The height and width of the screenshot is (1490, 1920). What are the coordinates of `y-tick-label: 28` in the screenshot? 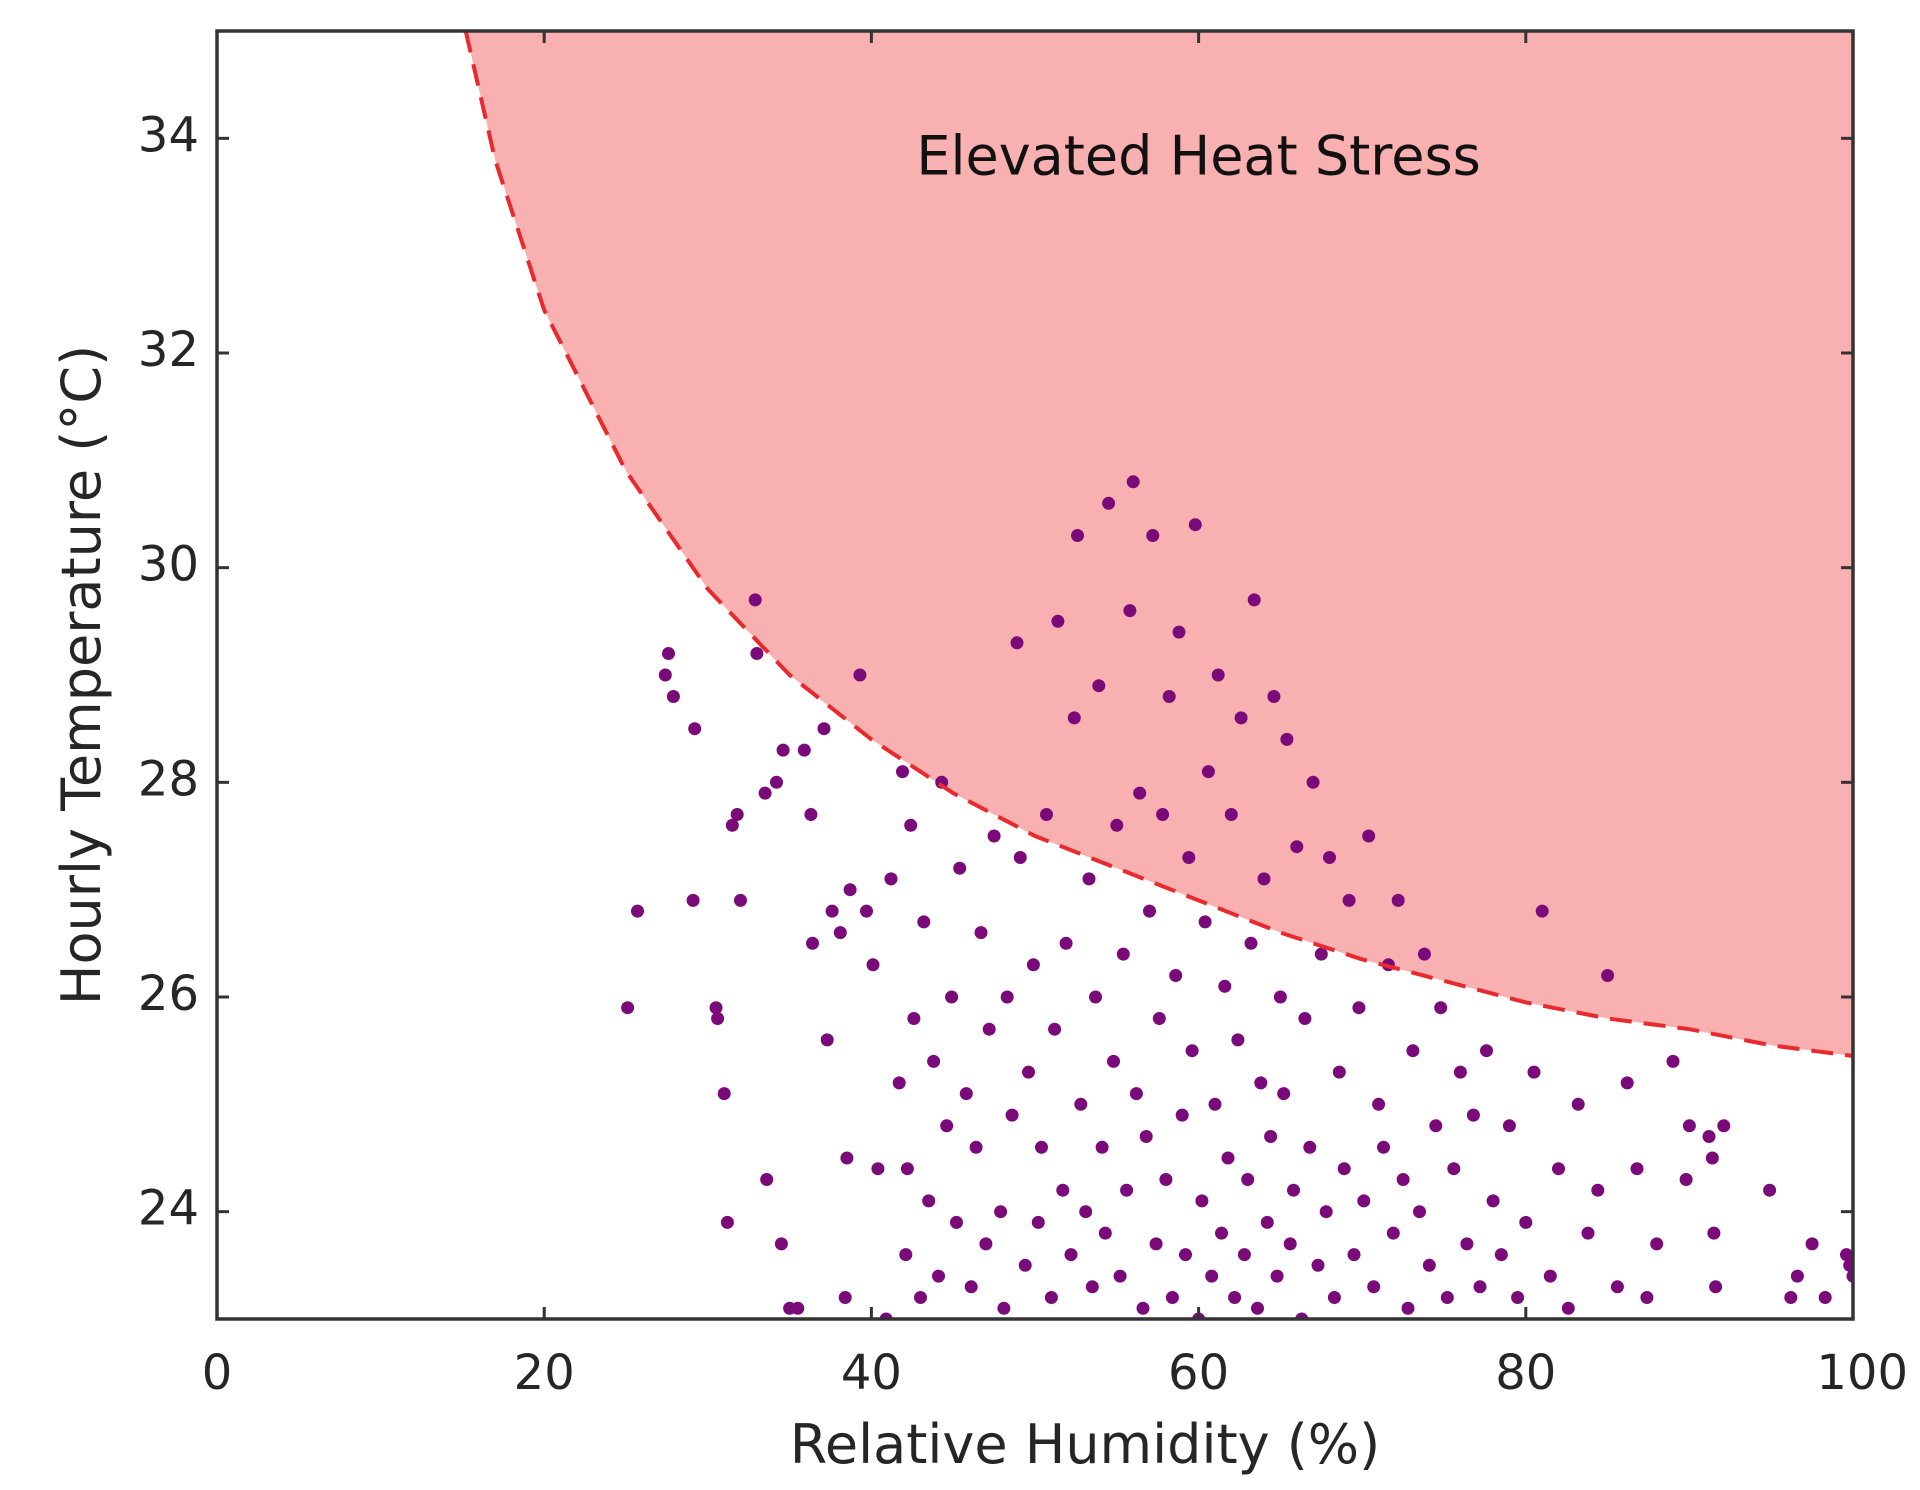 It's located at (168, 779).